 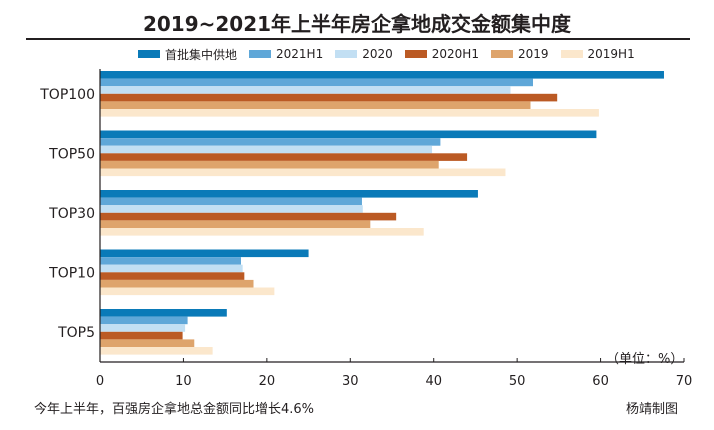 What do you see at coordinates (455, 54) in the screenshot?
I see `legend-label: 2020H1` at bounding box center [455, 54].